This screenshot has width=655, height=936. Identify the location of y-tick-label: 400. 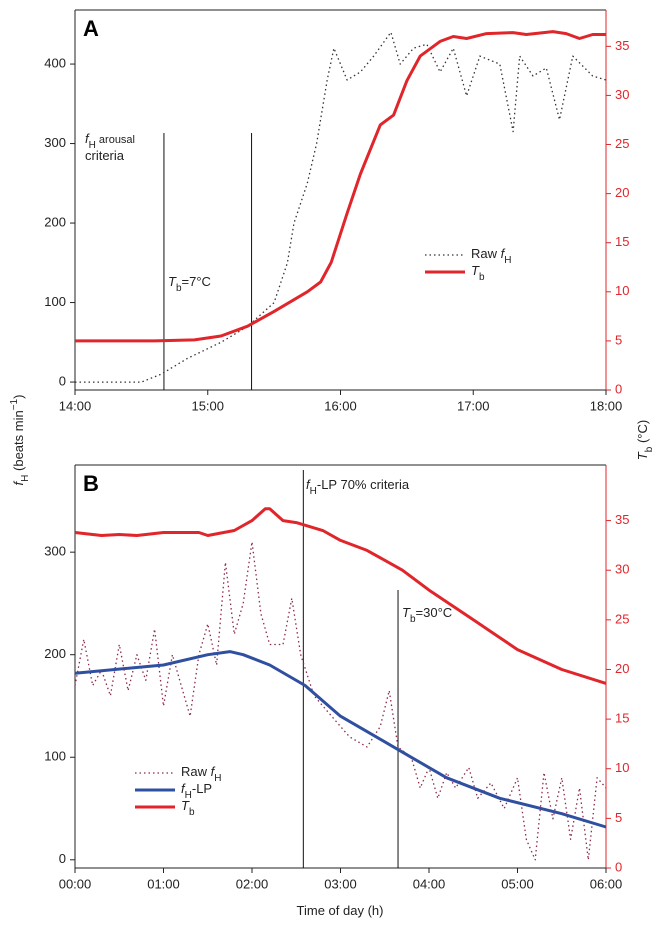
(55, 62).